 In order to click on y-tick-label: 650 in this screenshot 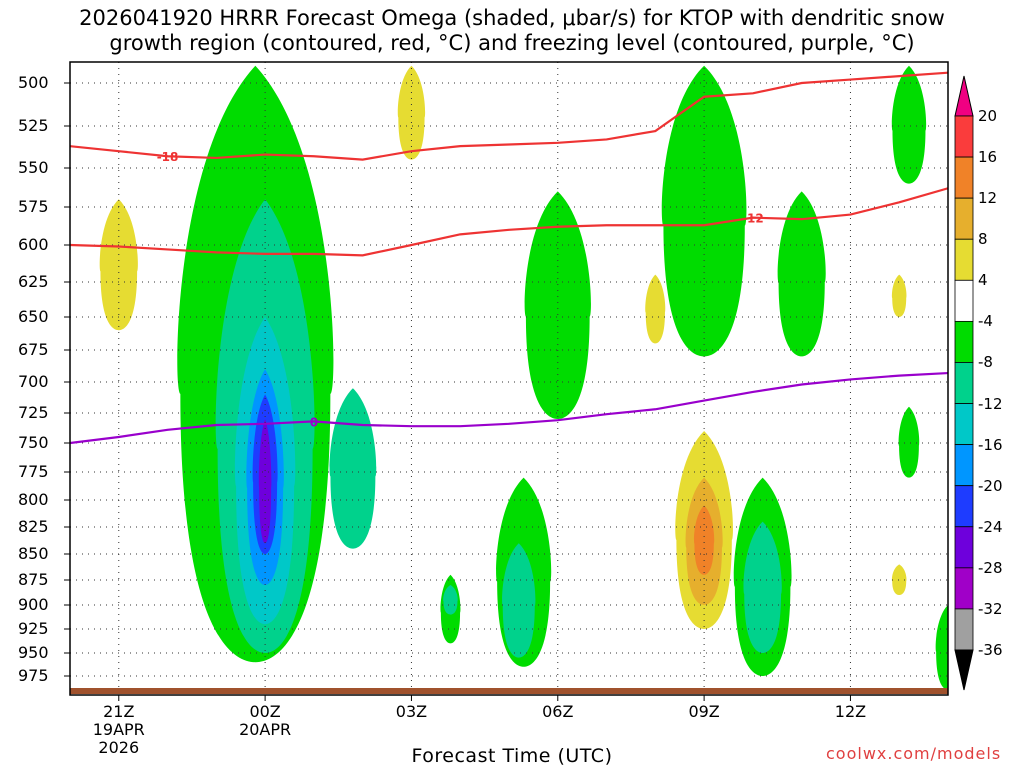, I will do `click(33, 316)`.